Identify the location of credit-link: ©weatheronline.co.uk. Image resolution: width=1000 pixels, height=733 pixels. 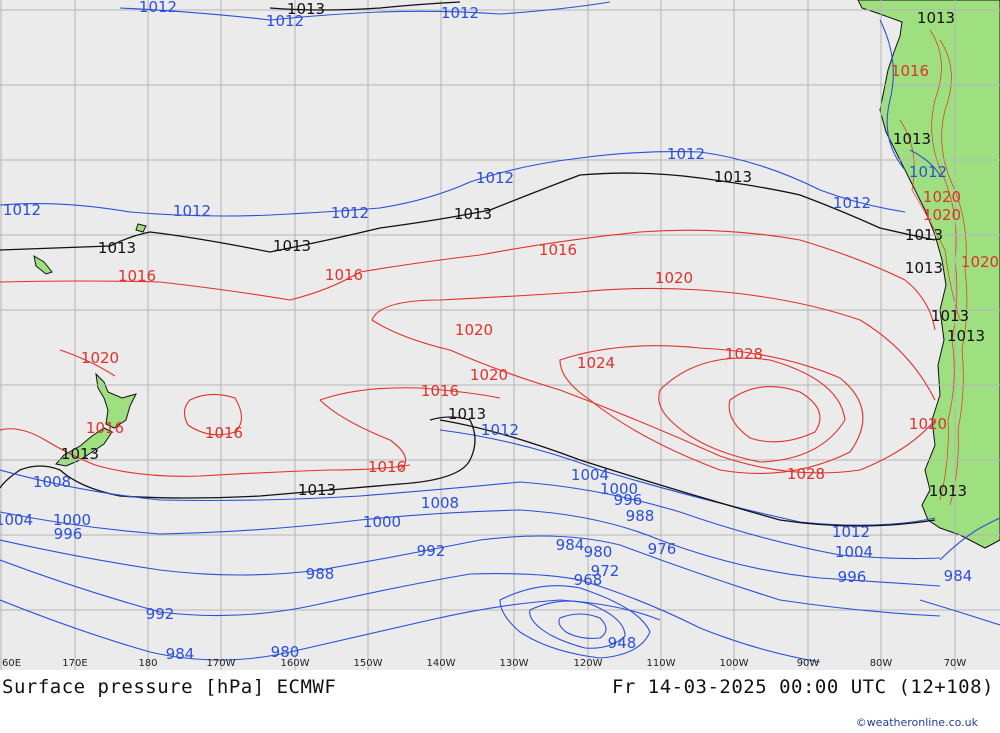
(916, 722).